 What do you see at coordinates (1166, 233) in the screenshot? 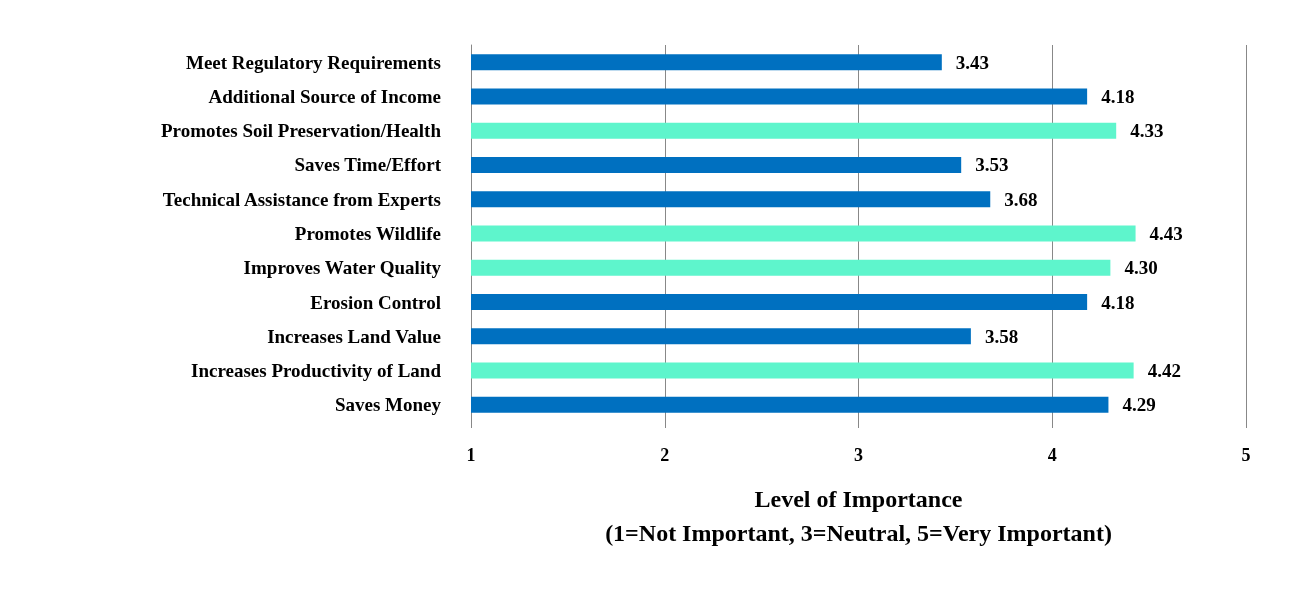
I see `data-label: 4.43` at bounding box center [1166, 233].